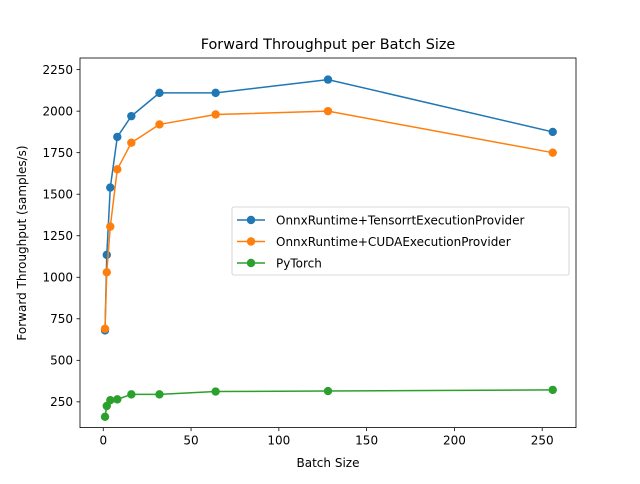  I want to click on x-tick-label: 0, so click(103, 441).